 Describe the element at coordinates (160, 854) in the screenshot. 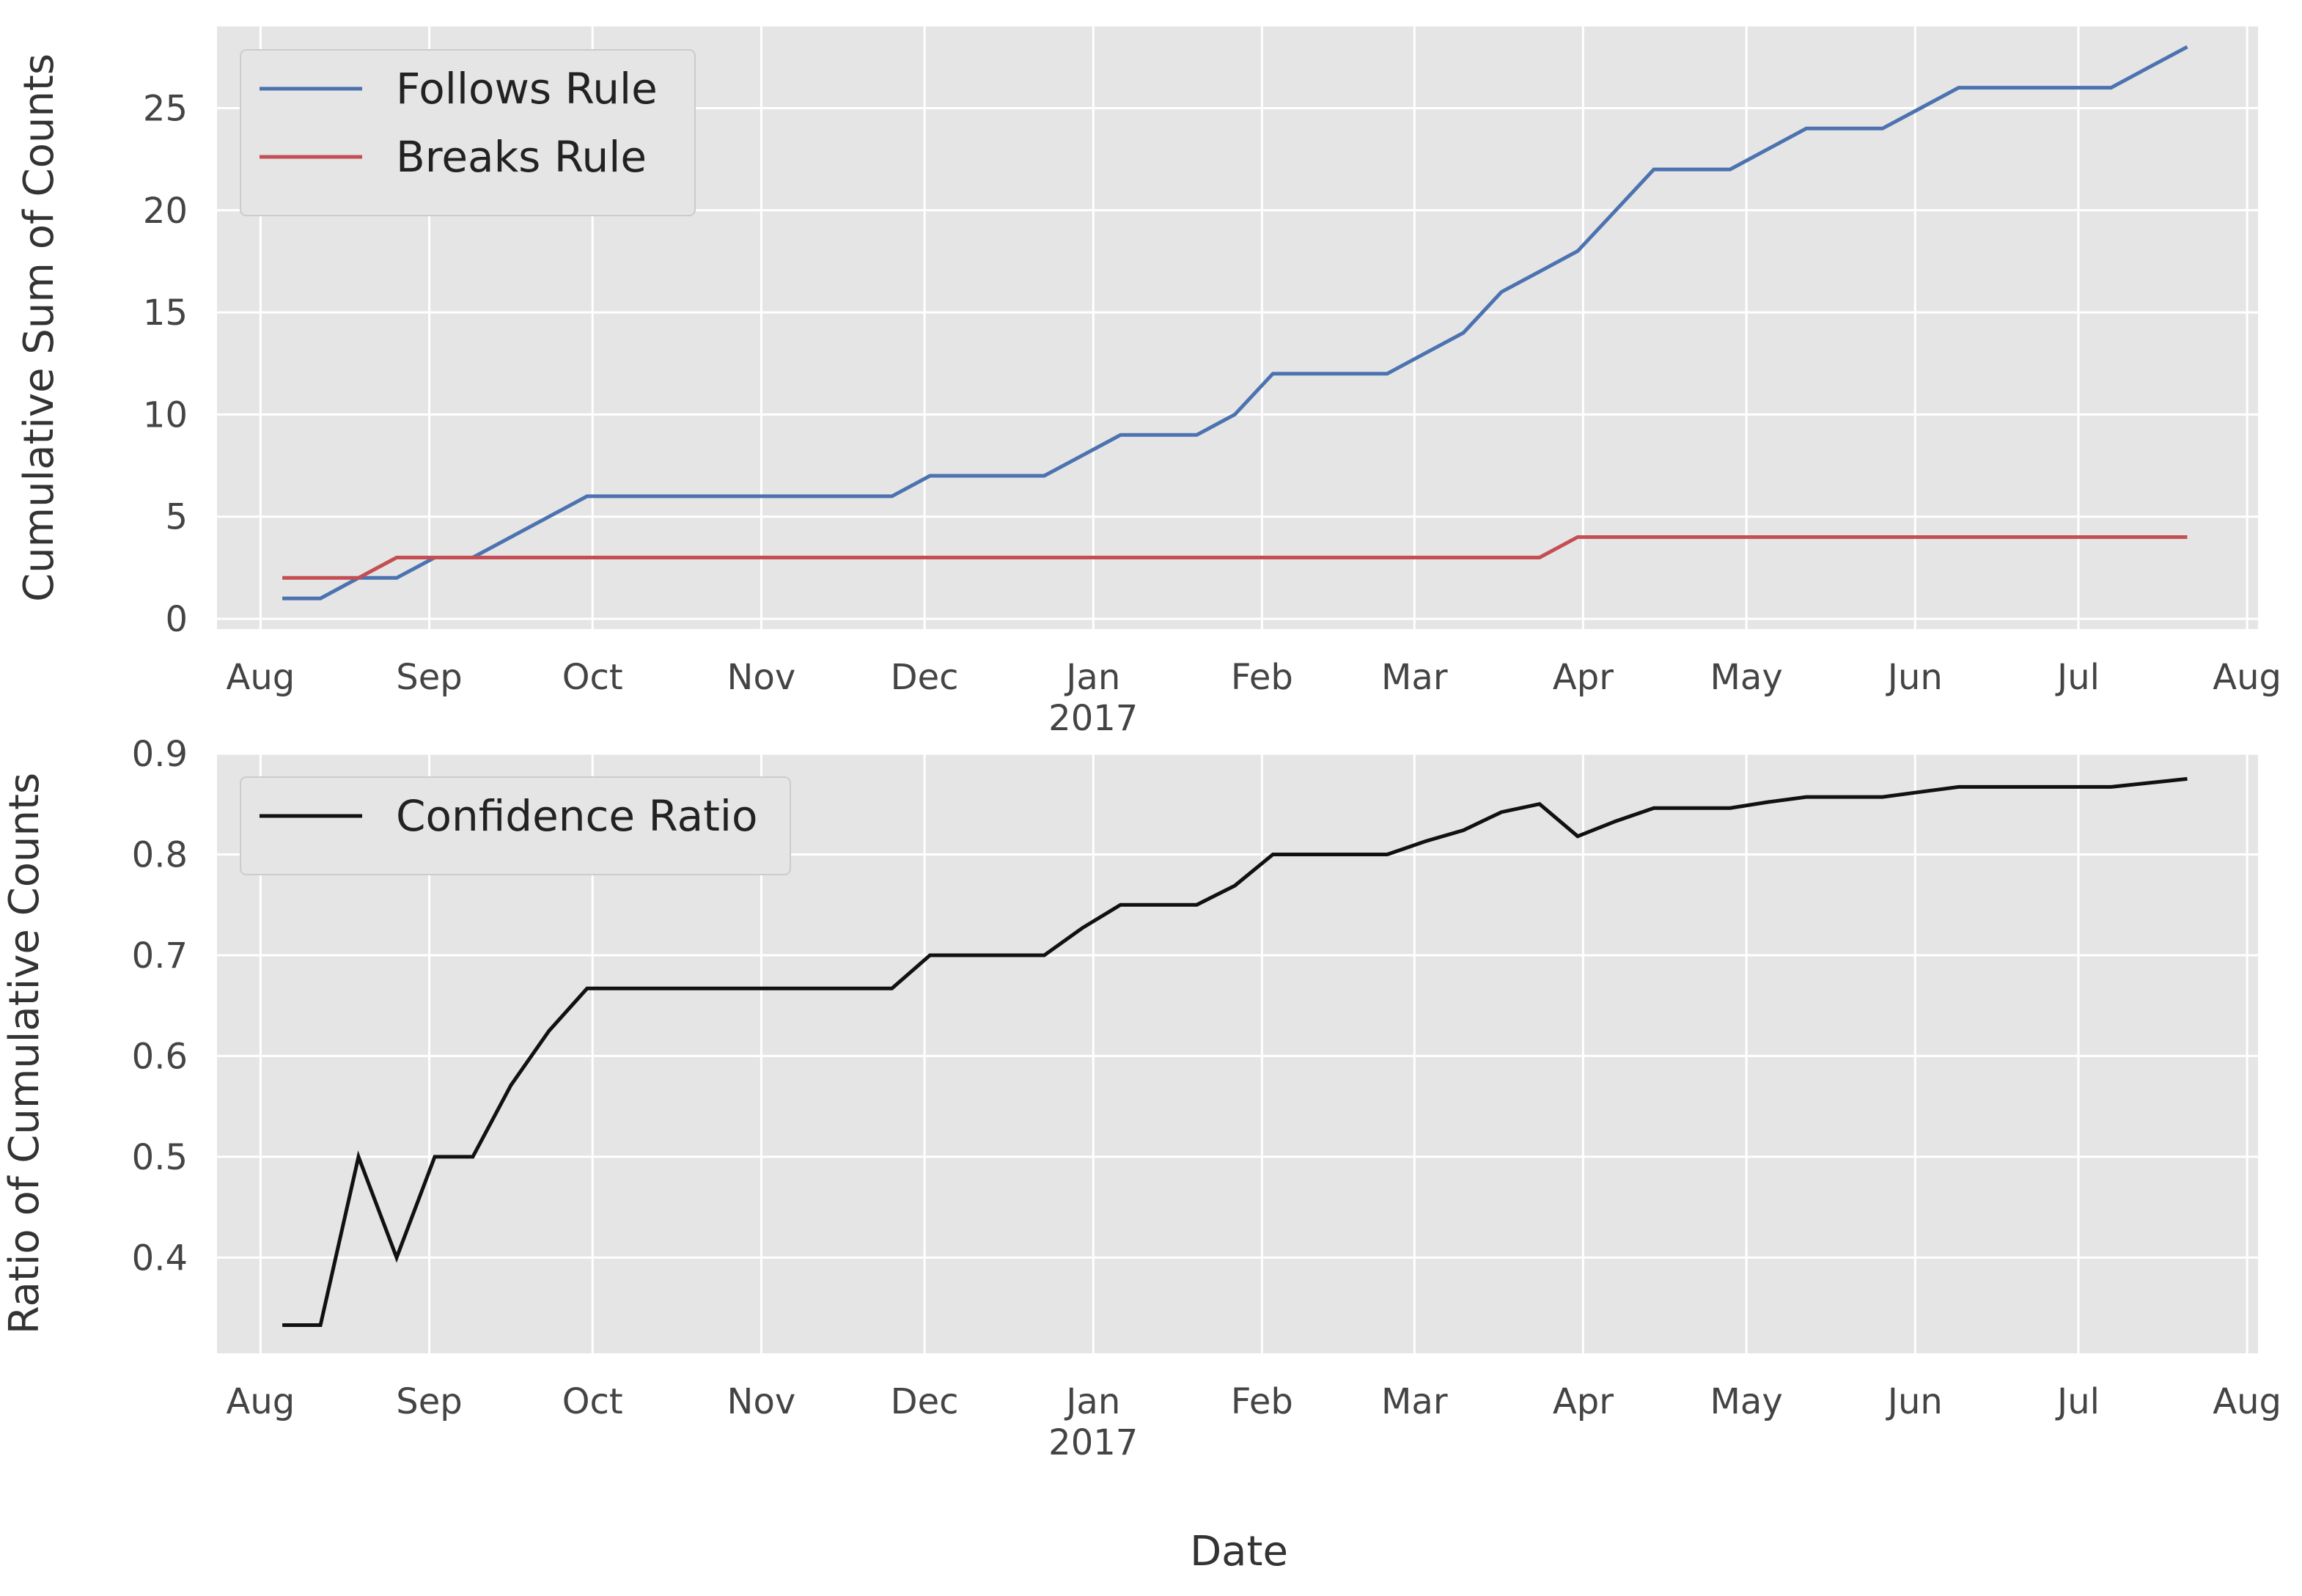

I see `y-tick-label: 0.8` at that location.